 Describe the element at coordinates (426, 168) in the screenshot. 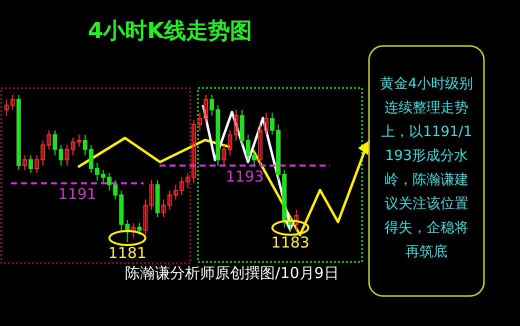

I see `text: 黄金4小时级别连续整理走势上，以1191/1193形成分水岭，陈瀚谦建议关注该位置得失，企稳将再筑底` at that location.